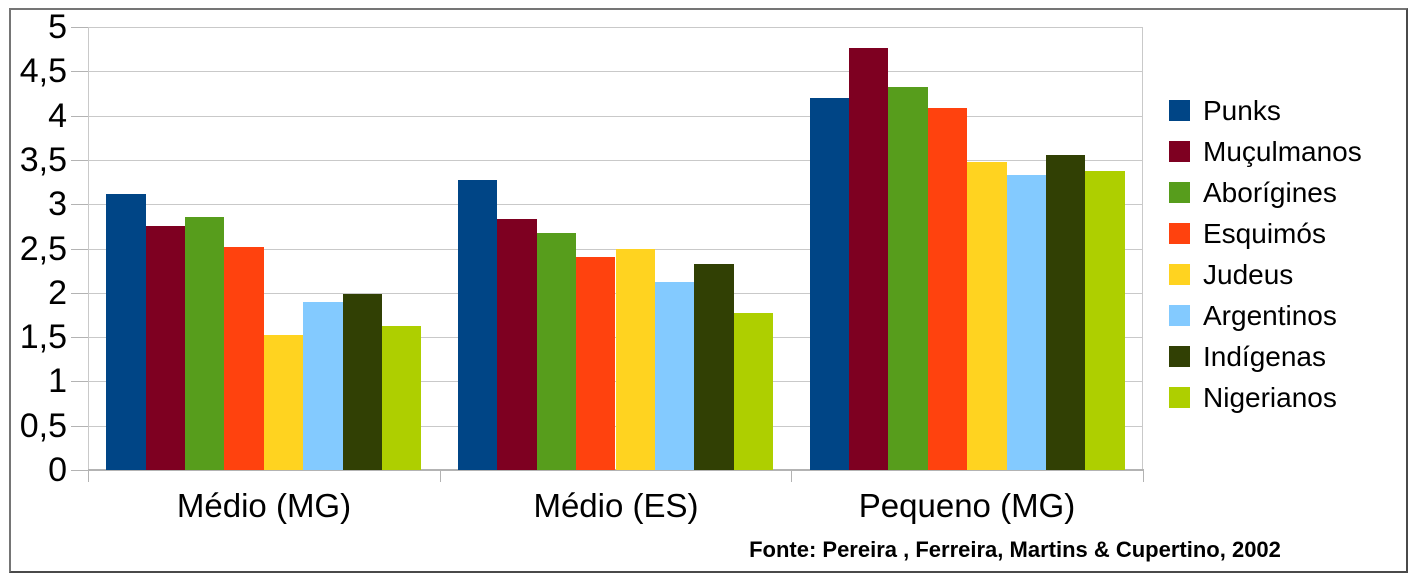 The image size is (1417, 586). What do you see at coordinates (1026, 322) in the screenshot?
I see `bar-argentinos-pequeno-mg` at bounding box center [1026, 322].